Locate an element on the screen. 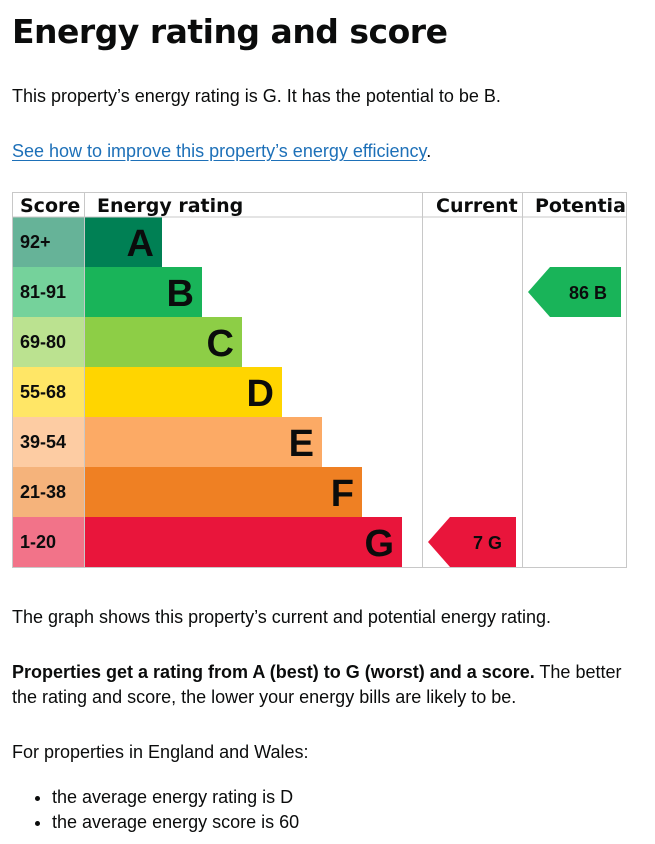 Image resolution: width=655 pixels, height=844 pixels. score-label-b: 81-91 is located at coordinates (43, 292).